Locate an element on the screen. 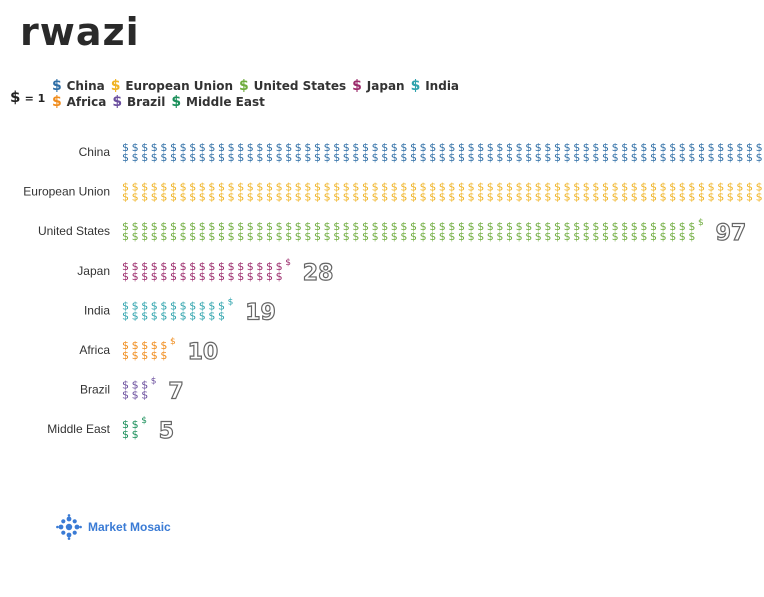  legend-entry: $ United States is located at coordinates (292, 86).